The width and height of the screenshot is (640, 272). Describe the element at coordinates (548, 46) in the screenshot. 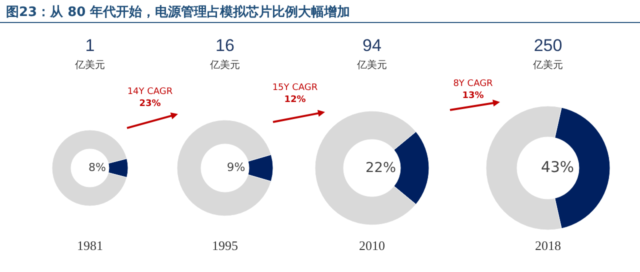

I see `chart-title: 250` at that location.